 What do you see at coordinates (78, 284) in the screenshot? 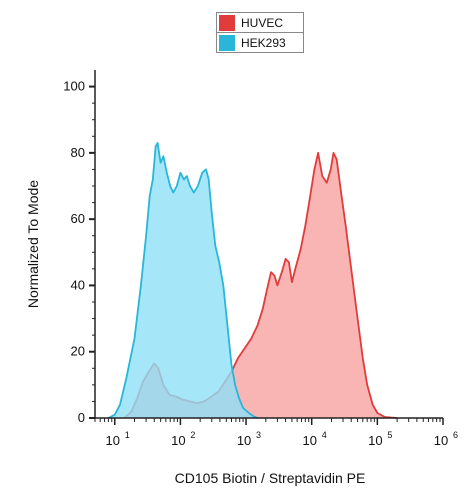
I see `y-tick-label-40: 40` at bounding box center [78, 284].